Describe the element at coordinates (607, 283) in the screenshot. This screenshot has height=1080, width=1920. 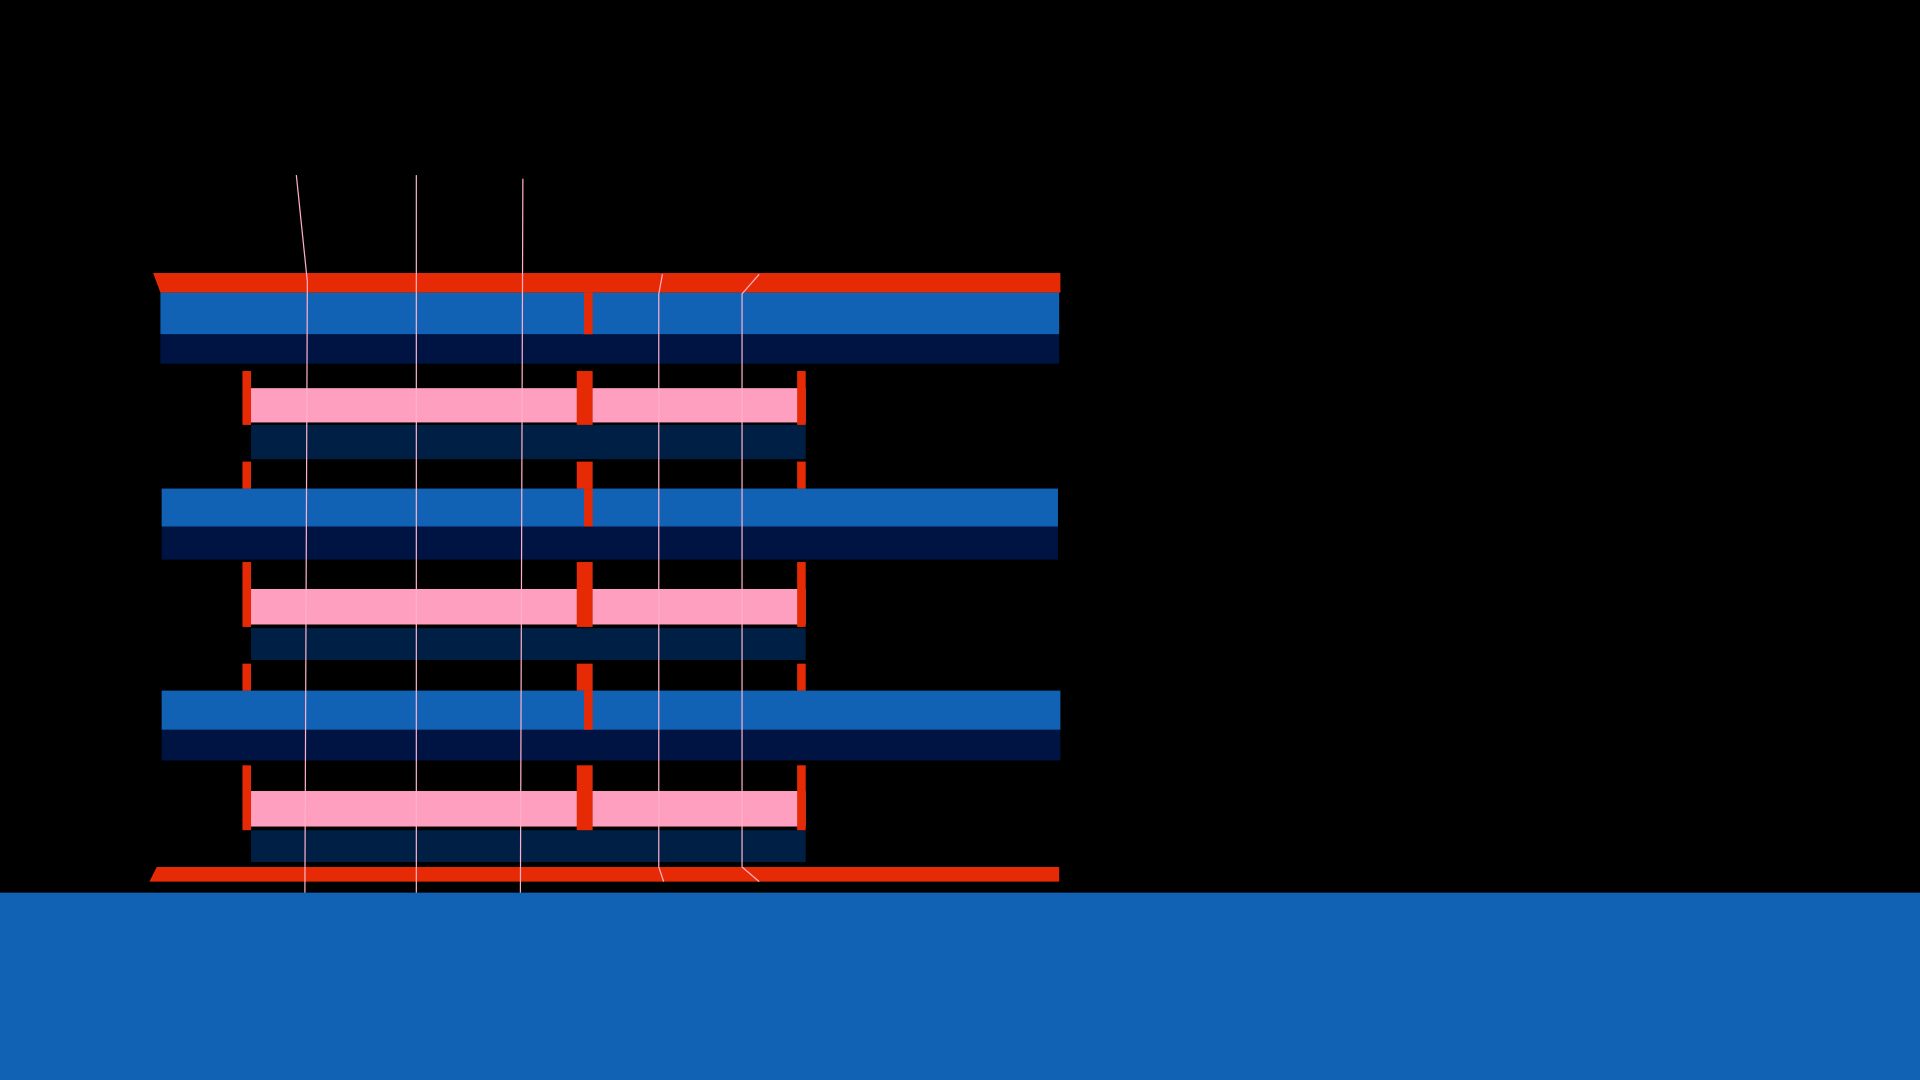
I see `top-beam` at that location.